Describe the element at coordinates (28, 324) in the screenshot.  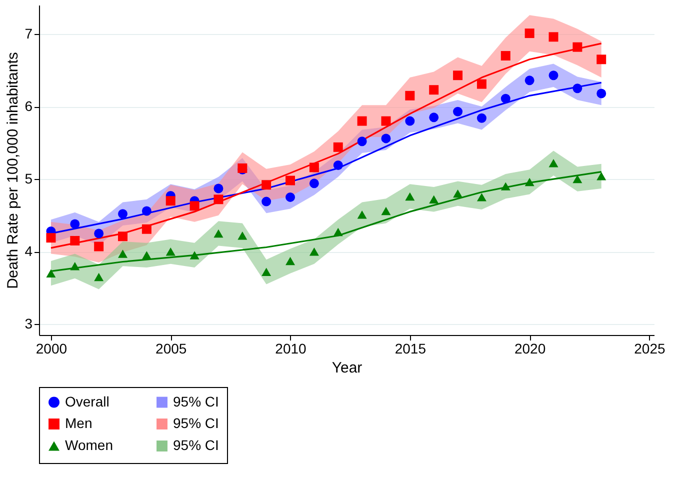
I see `y-tick-label: 3` at that location.